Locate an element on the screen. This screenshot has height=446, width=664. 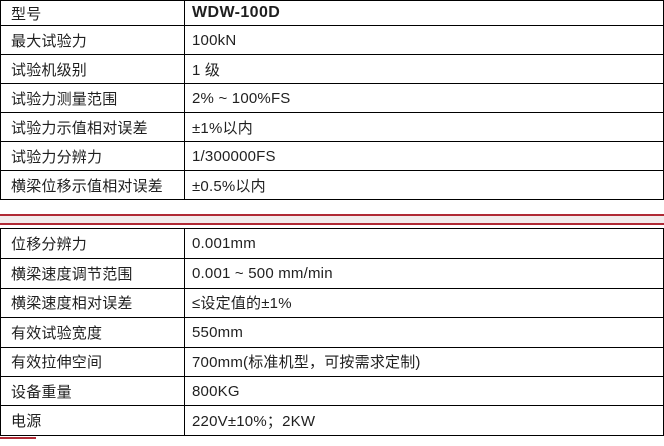
spec-value: 0.001 ~ 500 mm/min is located at coordinates (262, 274).